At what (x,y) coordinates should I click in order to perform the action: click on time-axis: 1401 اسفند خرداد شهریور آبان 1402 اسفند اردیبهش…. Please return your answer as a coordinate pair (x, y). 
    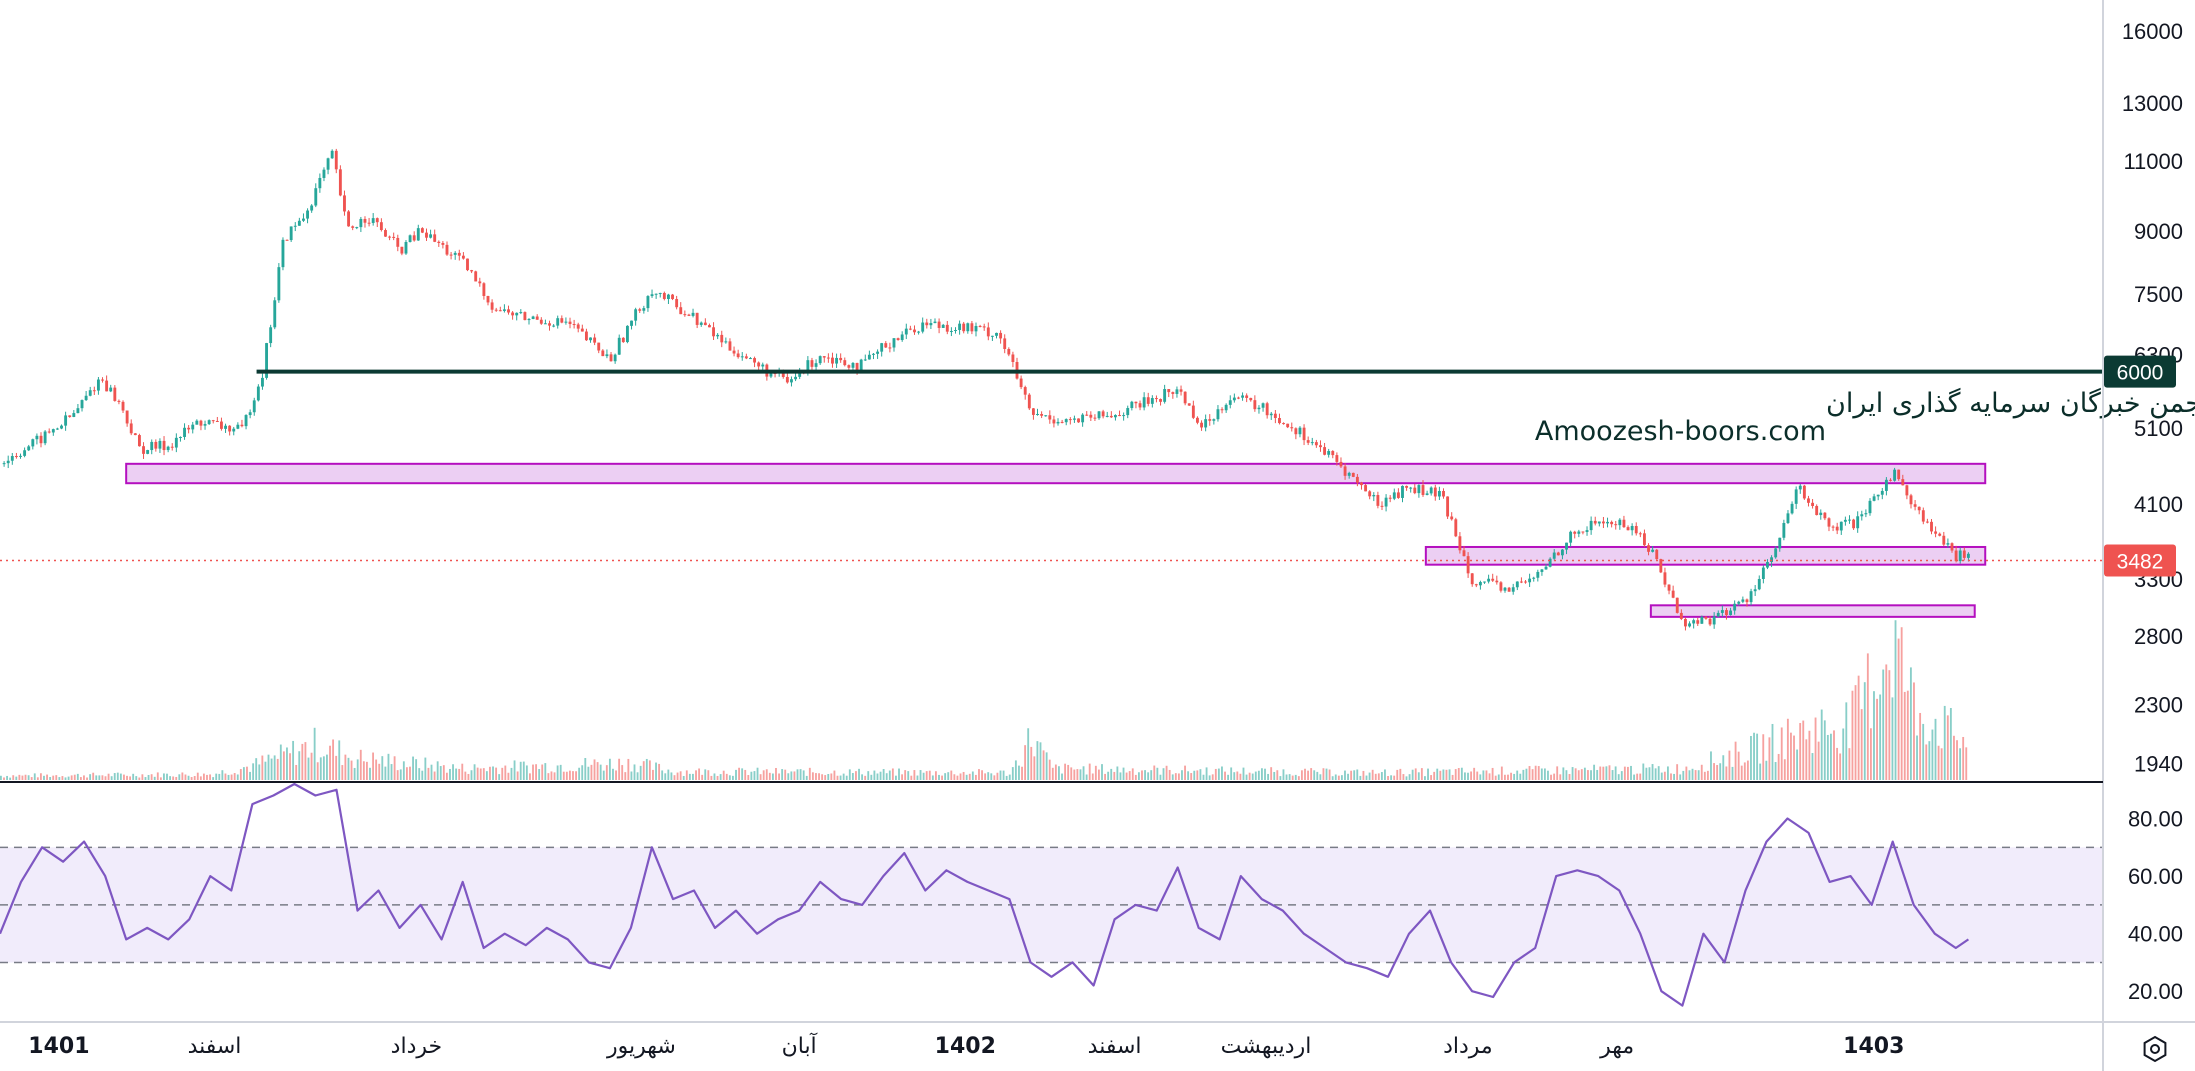
    Looking at the image, I should click on (966, 1045).